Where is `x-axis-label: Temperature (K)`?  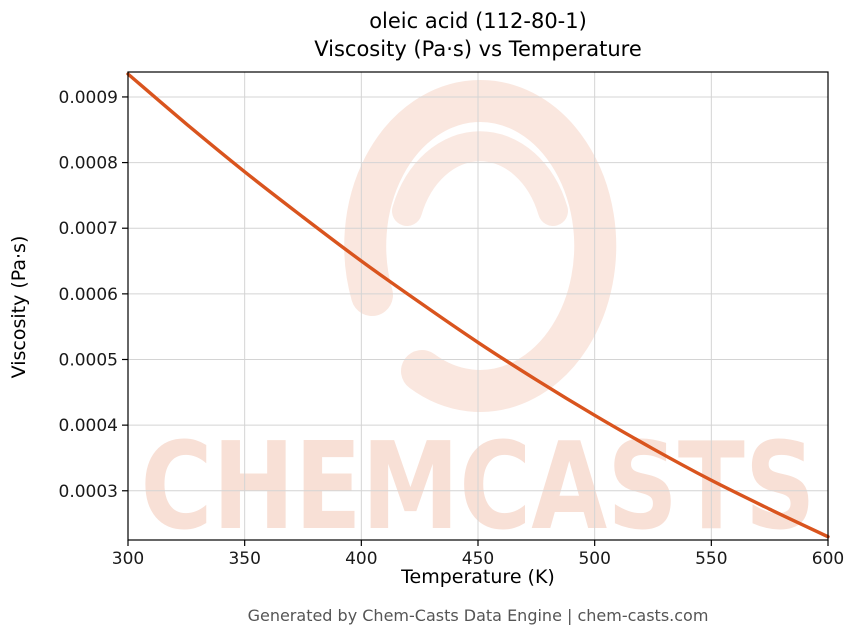 x-axis-label: Temperature (K) is located at coordinates (478, 577).